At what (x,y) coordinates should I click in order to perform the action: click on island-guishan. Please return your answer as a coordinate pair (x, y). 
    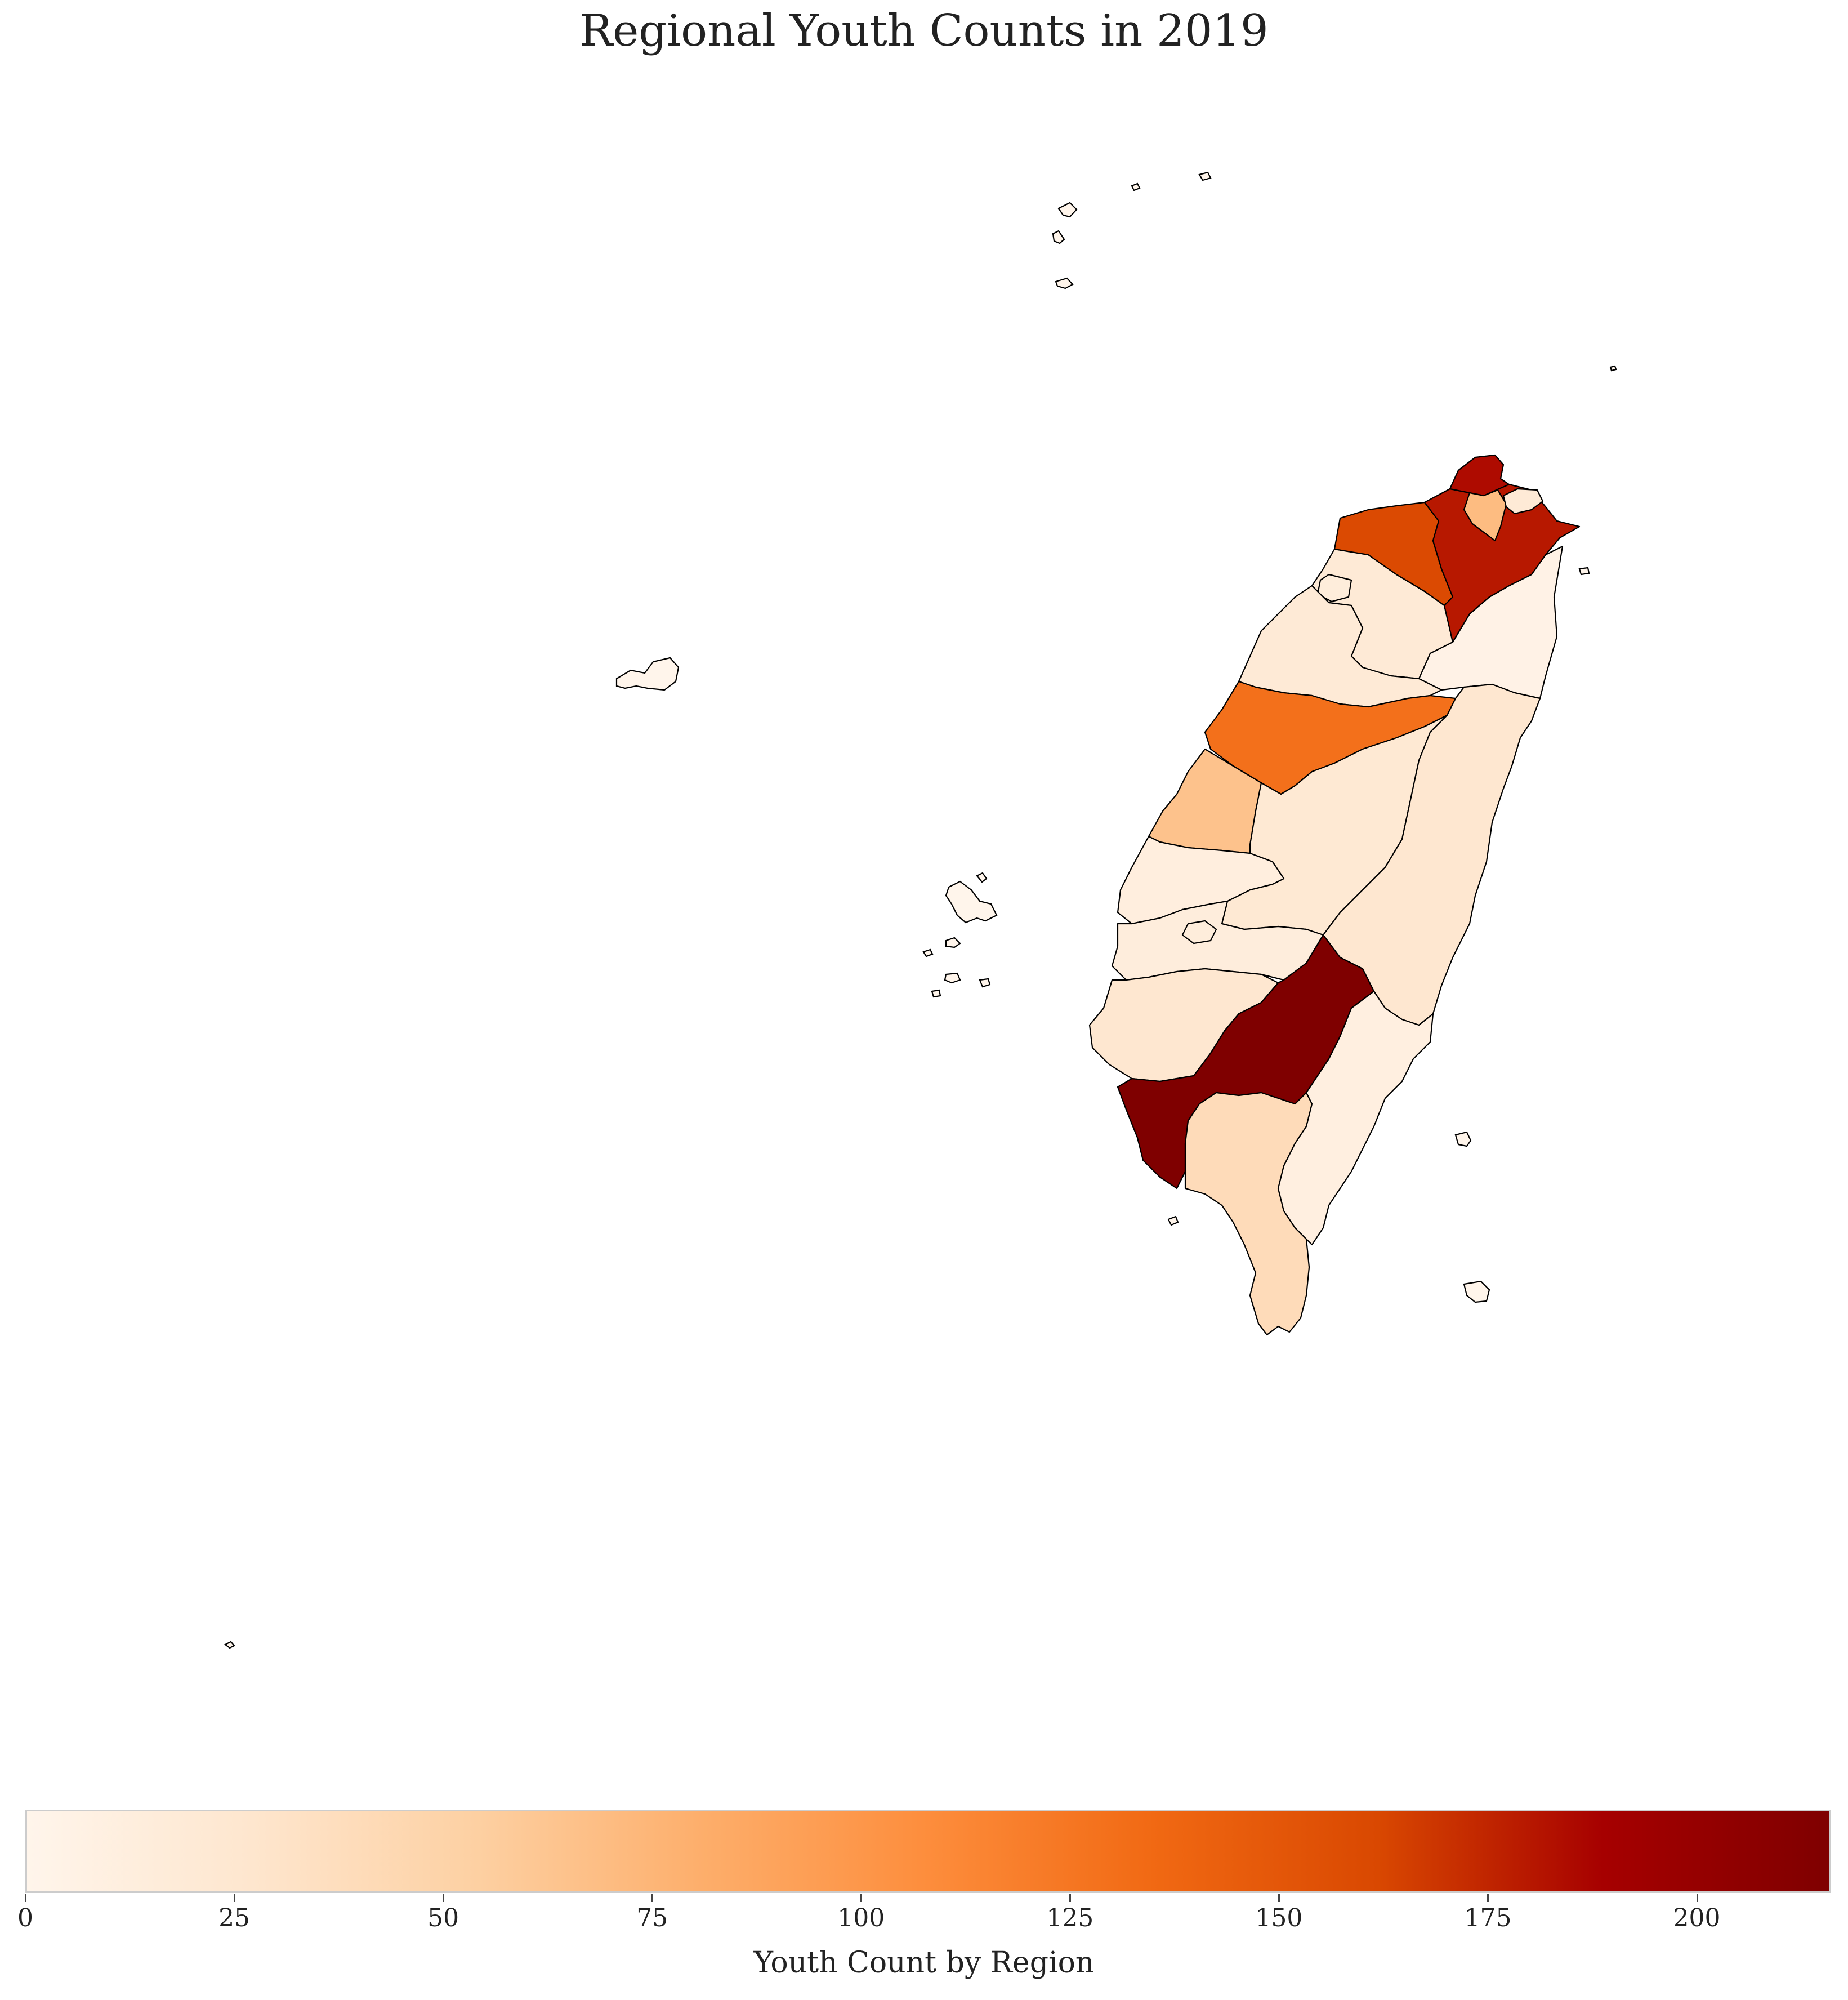
    Looking at the image, I should click on (1584, 571).